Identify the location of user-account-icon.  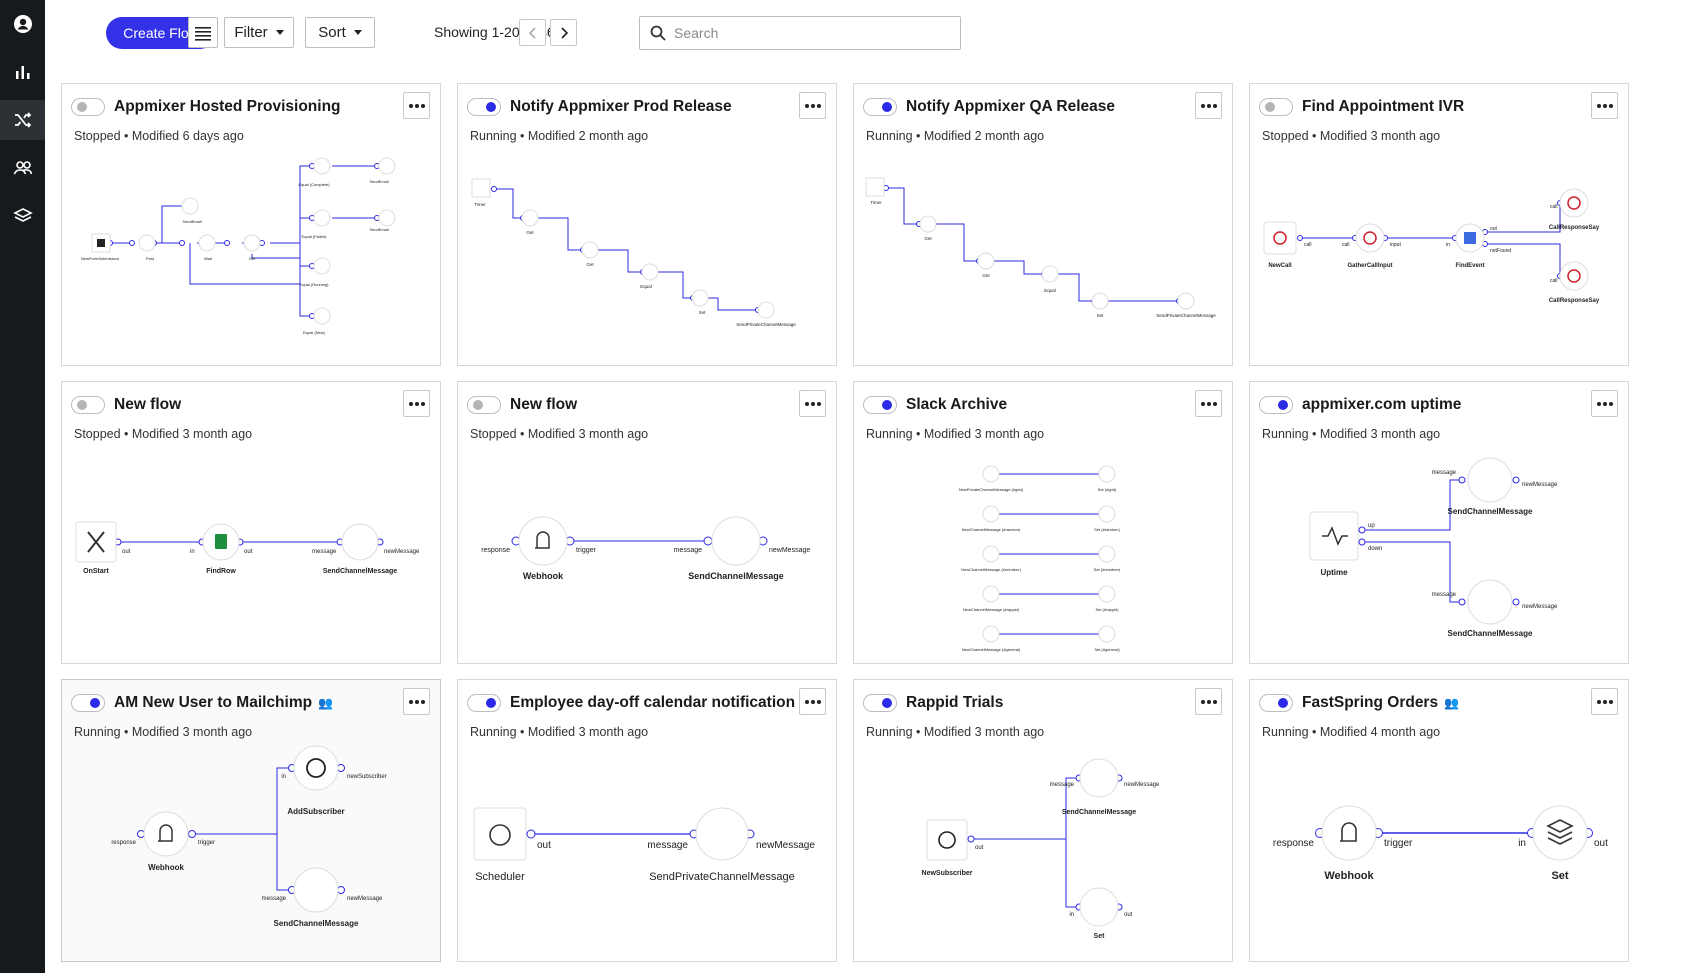
(22, 24).